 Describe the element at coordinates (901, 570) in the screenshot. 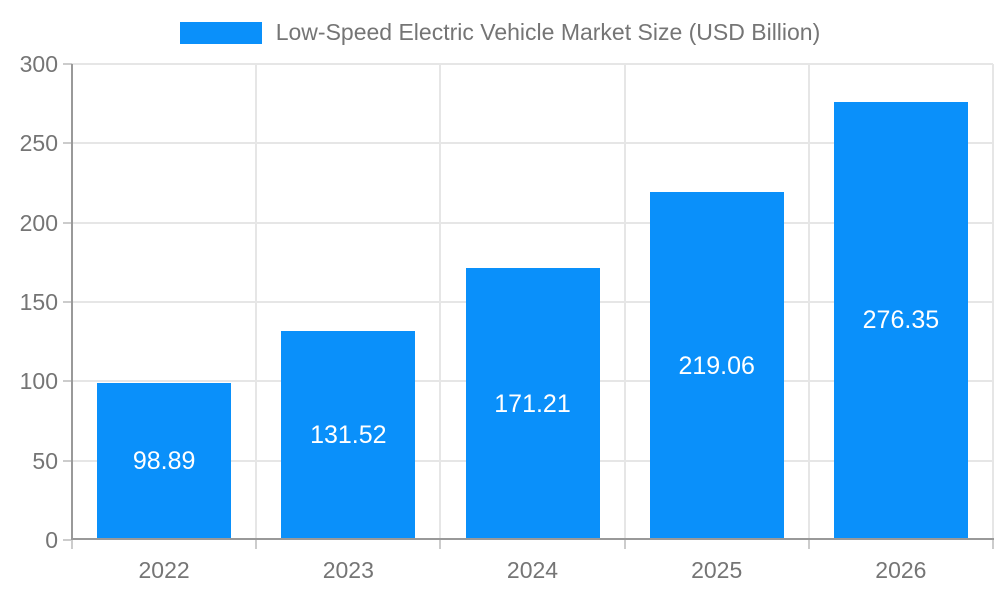

I see `x-axis-tick-label: 2026` at that location.